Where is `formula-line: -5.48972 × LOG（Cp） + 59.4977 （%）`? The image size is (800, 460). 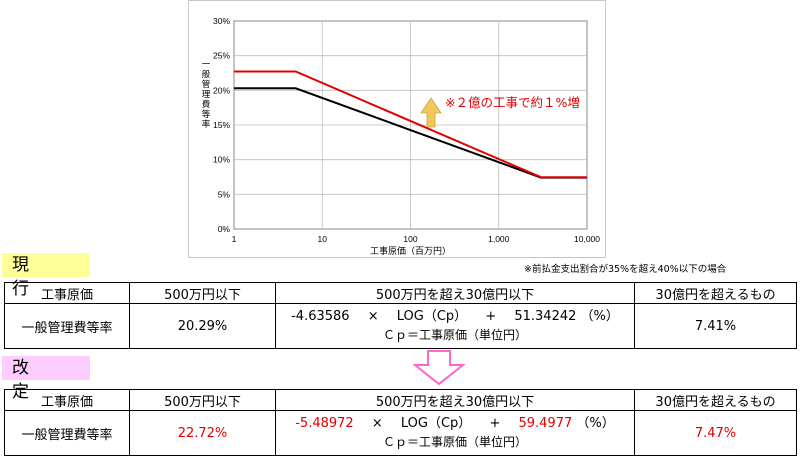 formula-line: -5.48972 × LOG（Cp） + 59.4977 （%） is located at coordinates (455, 424).